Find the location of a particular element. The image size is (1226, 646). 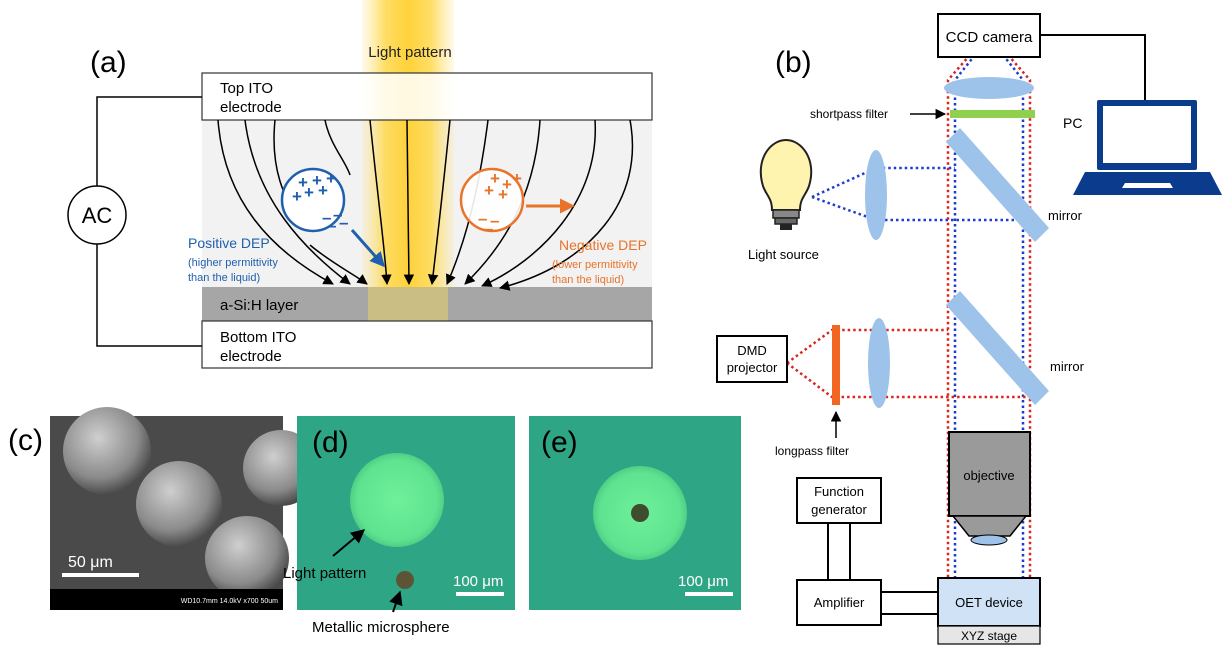

objective-label: objective is located at coordinates (988, 475).